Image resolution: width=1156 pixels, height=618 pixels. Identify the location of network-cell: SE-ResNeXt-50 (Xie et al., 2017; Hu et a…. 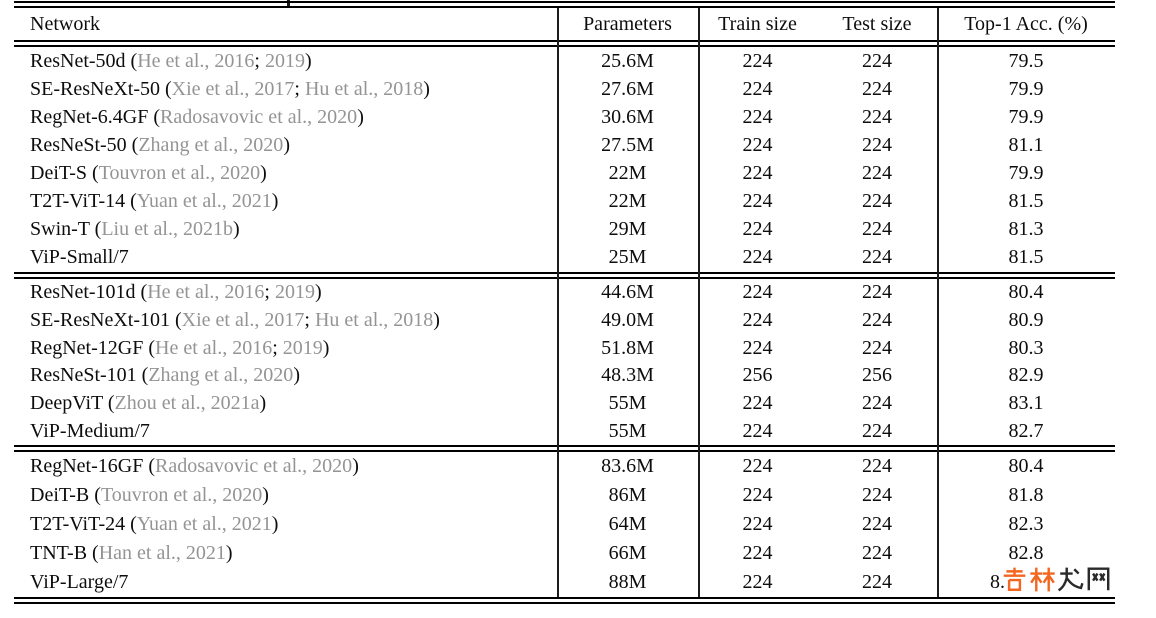
(285, 89).